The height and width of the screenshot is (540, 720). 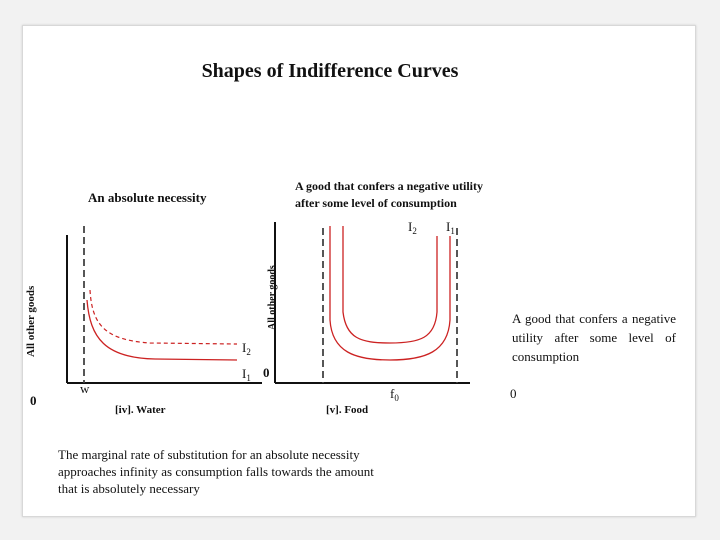 What do you see at coordinates (266, 372) in the screenshot?
I see `right-origin: 0` at bounding box center [266, 372].